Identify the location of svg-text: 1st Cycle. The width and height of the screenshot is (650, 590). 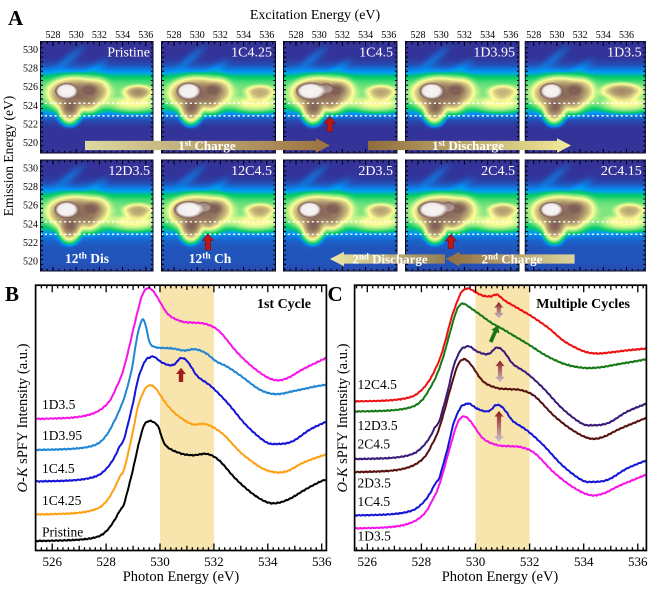
(284, 304).